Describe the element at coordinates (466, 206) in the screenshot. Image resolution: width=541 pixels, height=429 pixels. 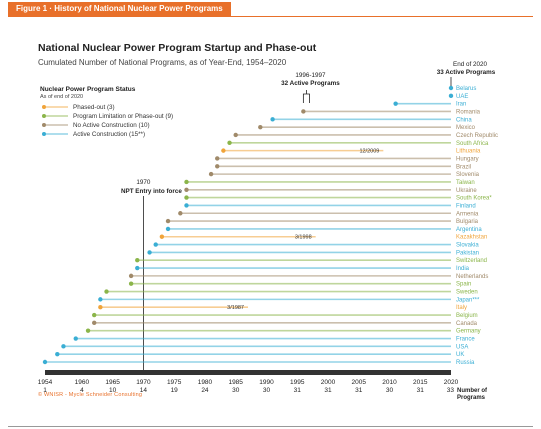
I see `country-label: Finland` at that location.